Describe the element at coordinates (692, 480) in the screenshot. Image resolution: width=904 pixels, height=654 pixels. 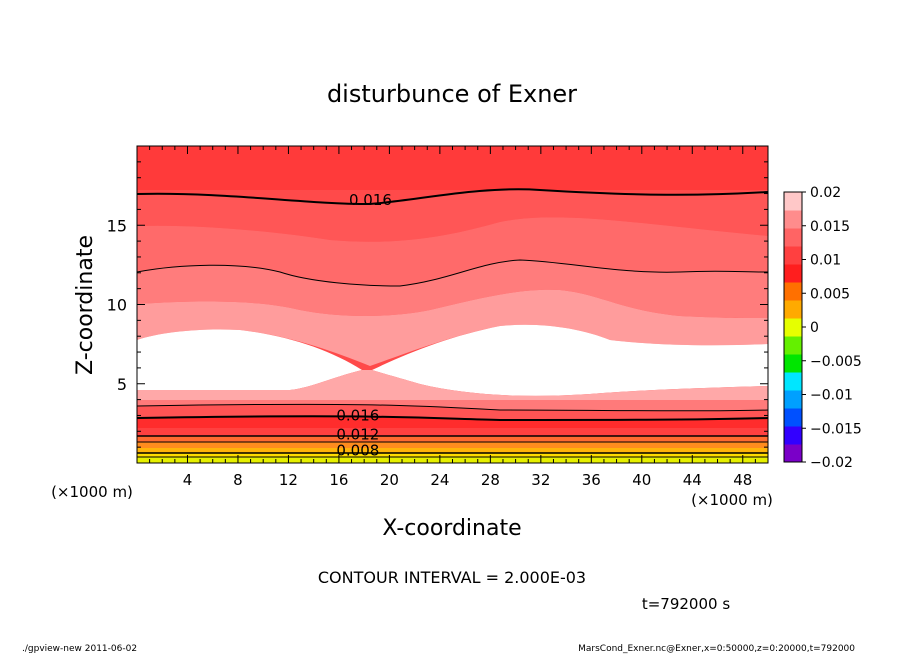
I see `x-tick-label-10: 44` at that location.